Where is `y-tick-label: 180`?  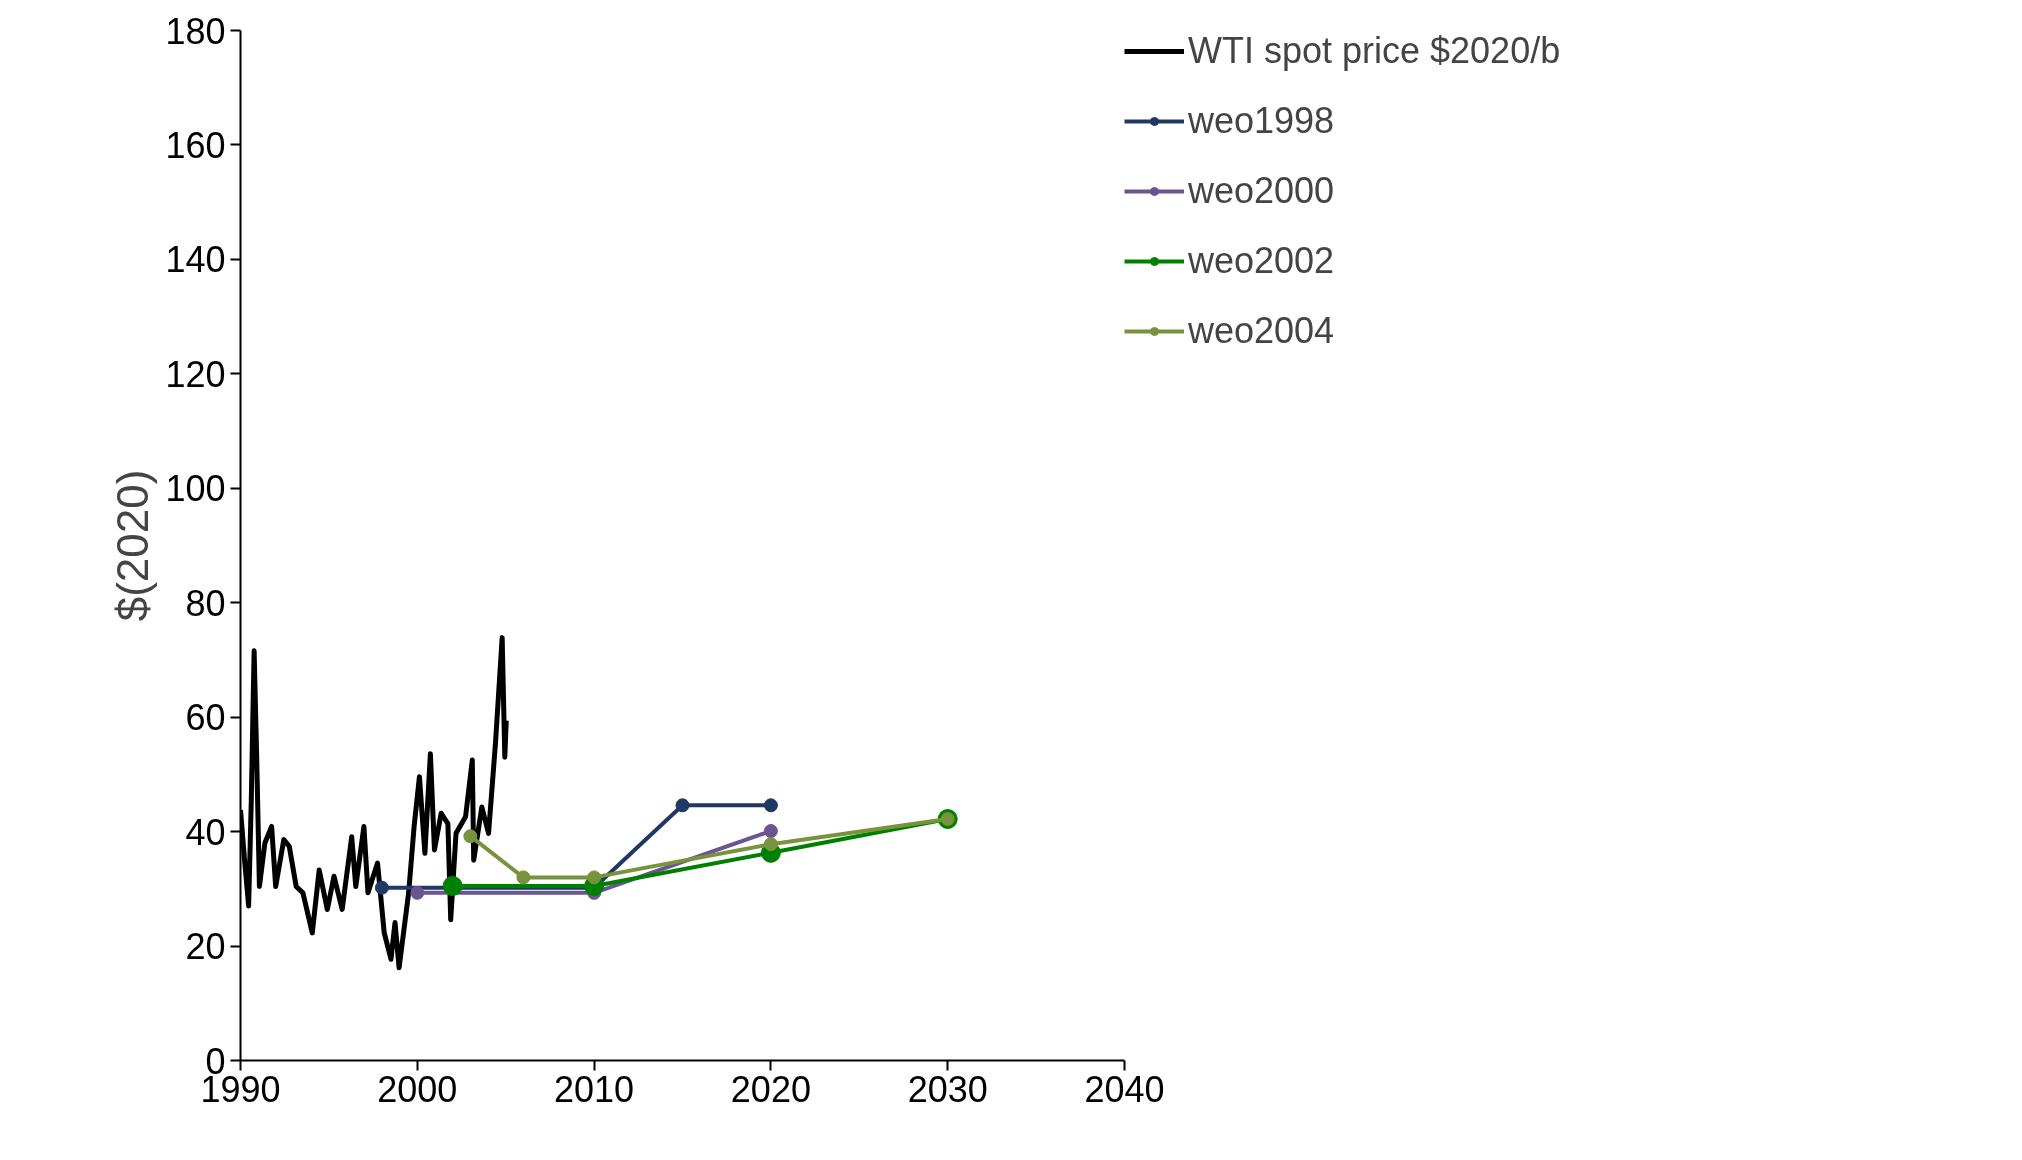
y-tick-label: 180 is located at coordinates (195, 31).